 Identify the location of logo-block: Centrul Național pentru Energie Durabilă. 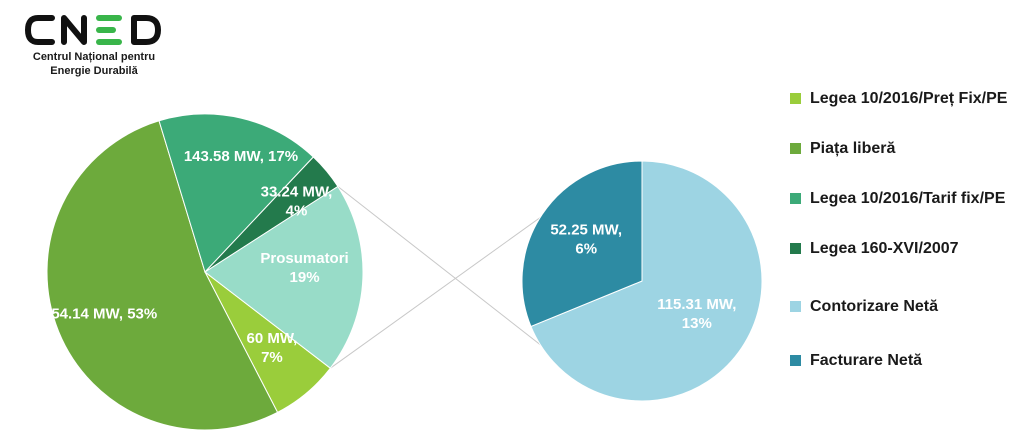
(99, 44).